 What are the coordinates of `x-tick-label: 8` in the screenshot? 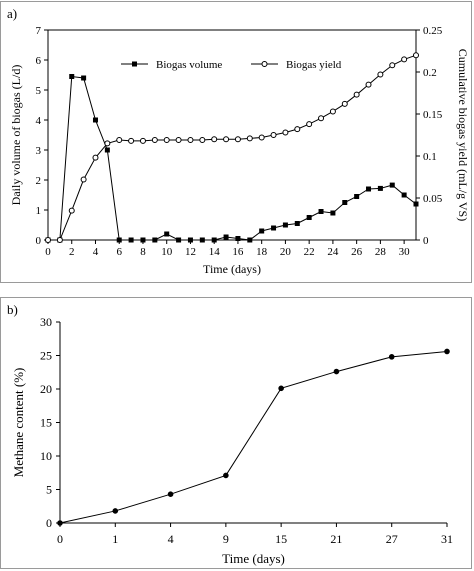 It's located at (143, 252).